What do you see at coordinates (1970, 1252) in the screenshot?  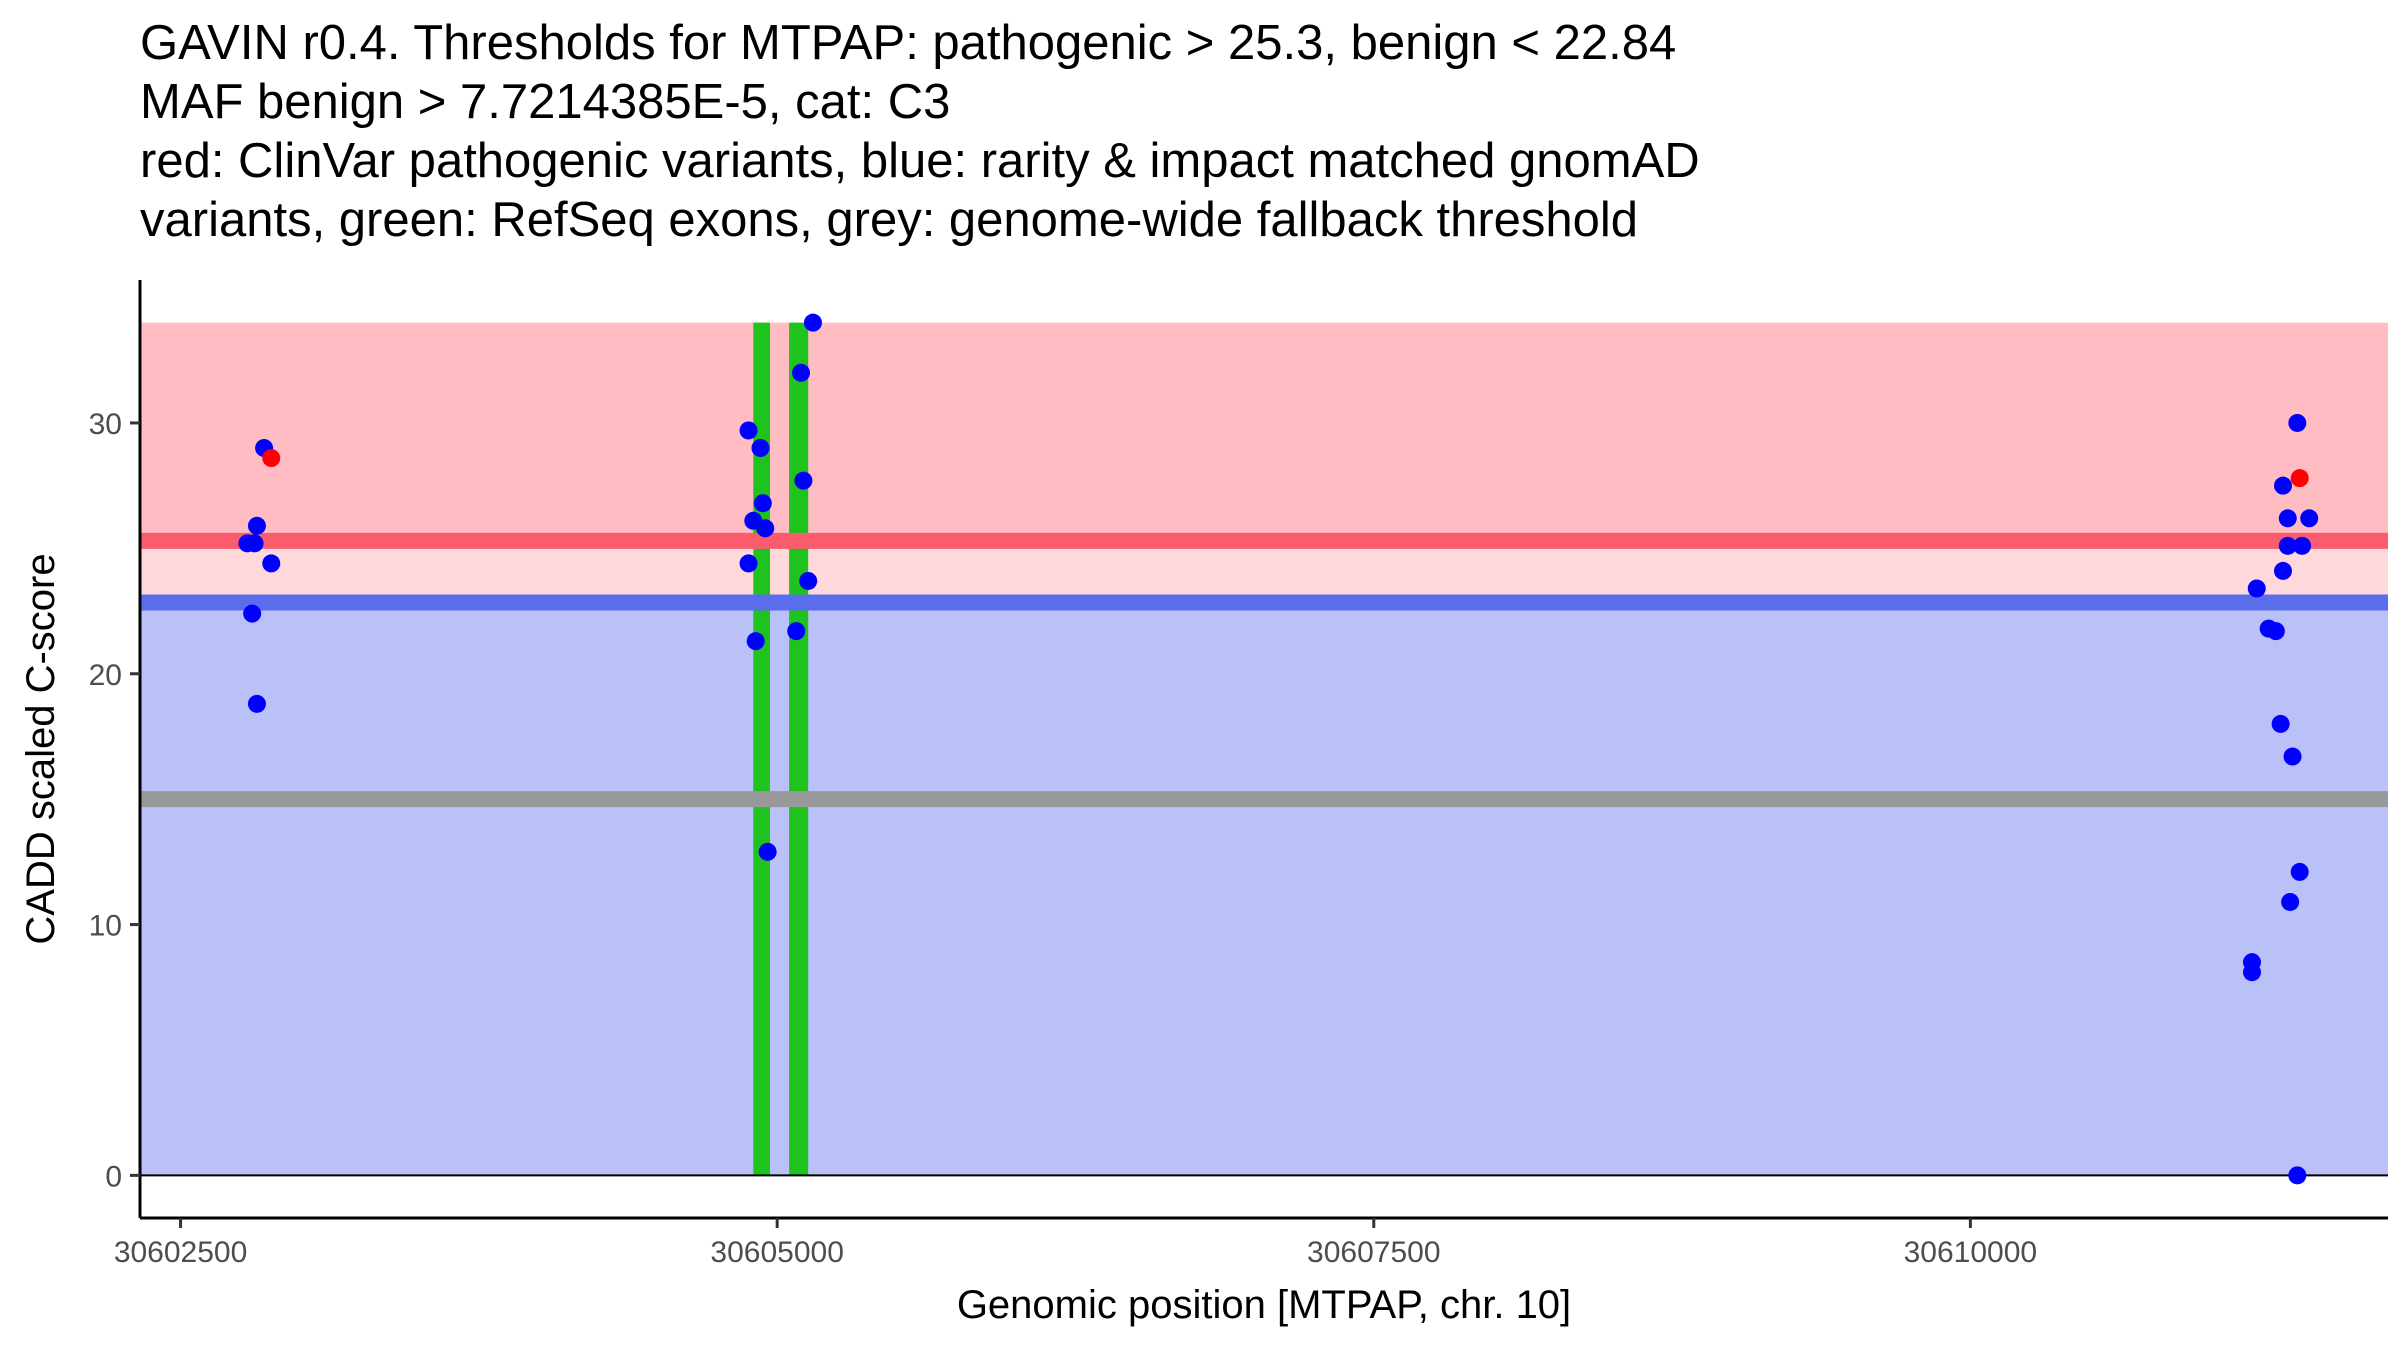 I see `x-tick-label: 30610000` at bounding box center [1970, 1252].